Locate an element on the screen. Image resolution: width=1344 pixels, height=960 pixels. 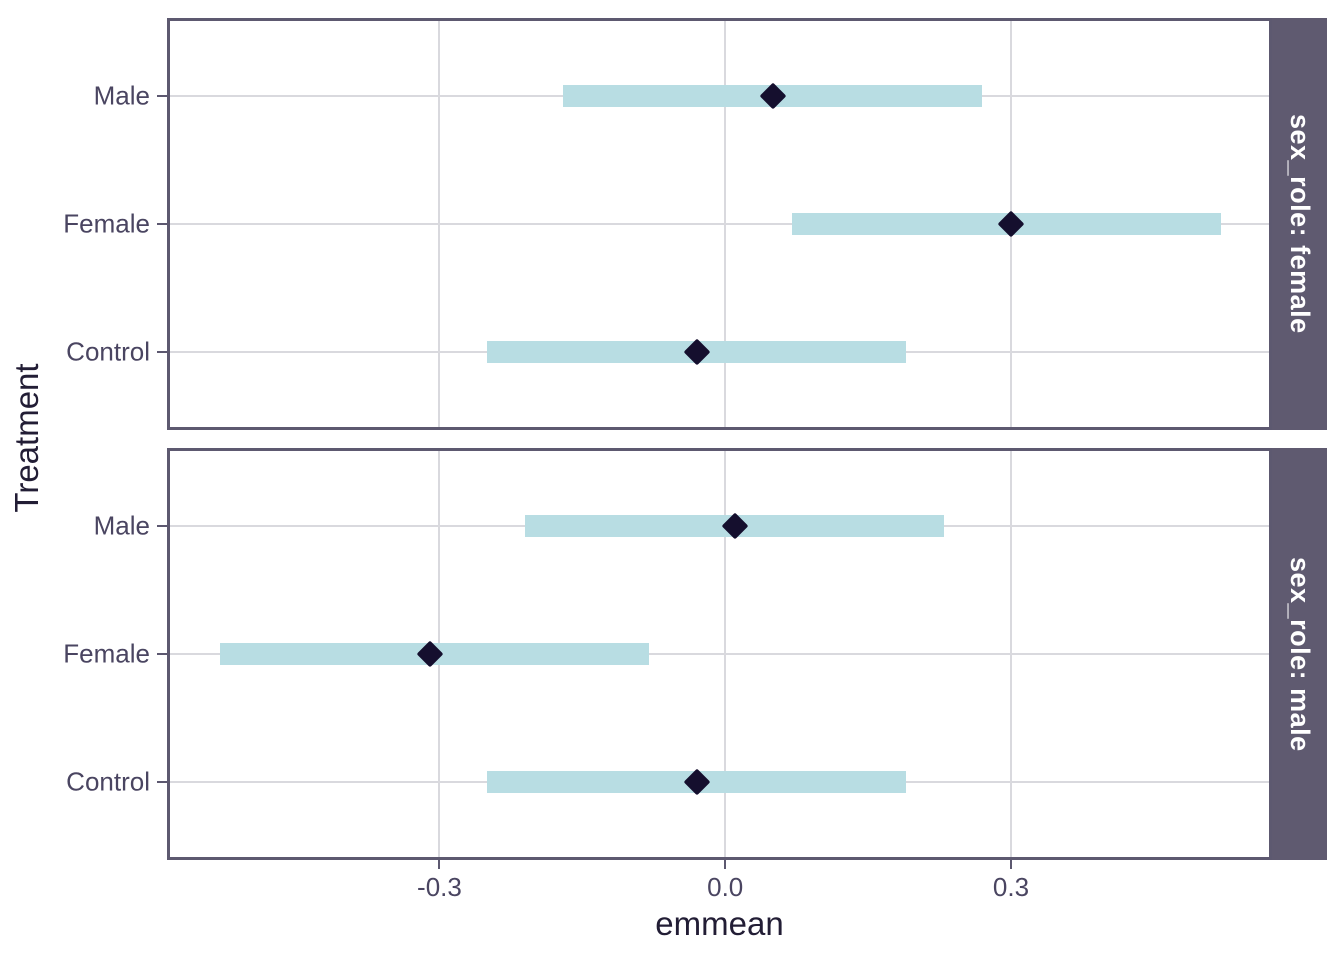
facet-strip-female: sex_role: female is located at coordinates (1299, 224).